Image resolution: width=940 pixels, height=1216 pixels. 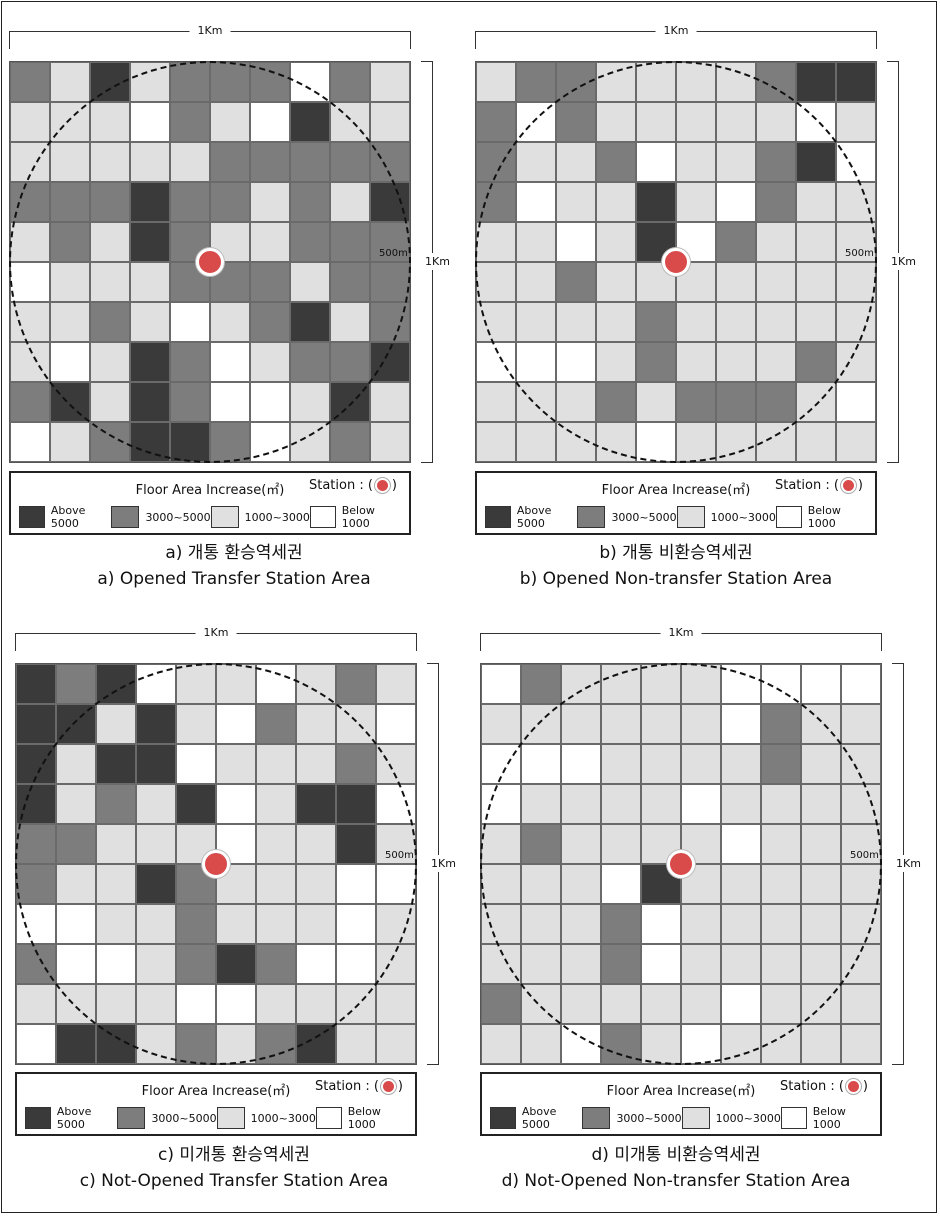 I want to click on legend-station: Station : (), so click(x=359, y=1086).